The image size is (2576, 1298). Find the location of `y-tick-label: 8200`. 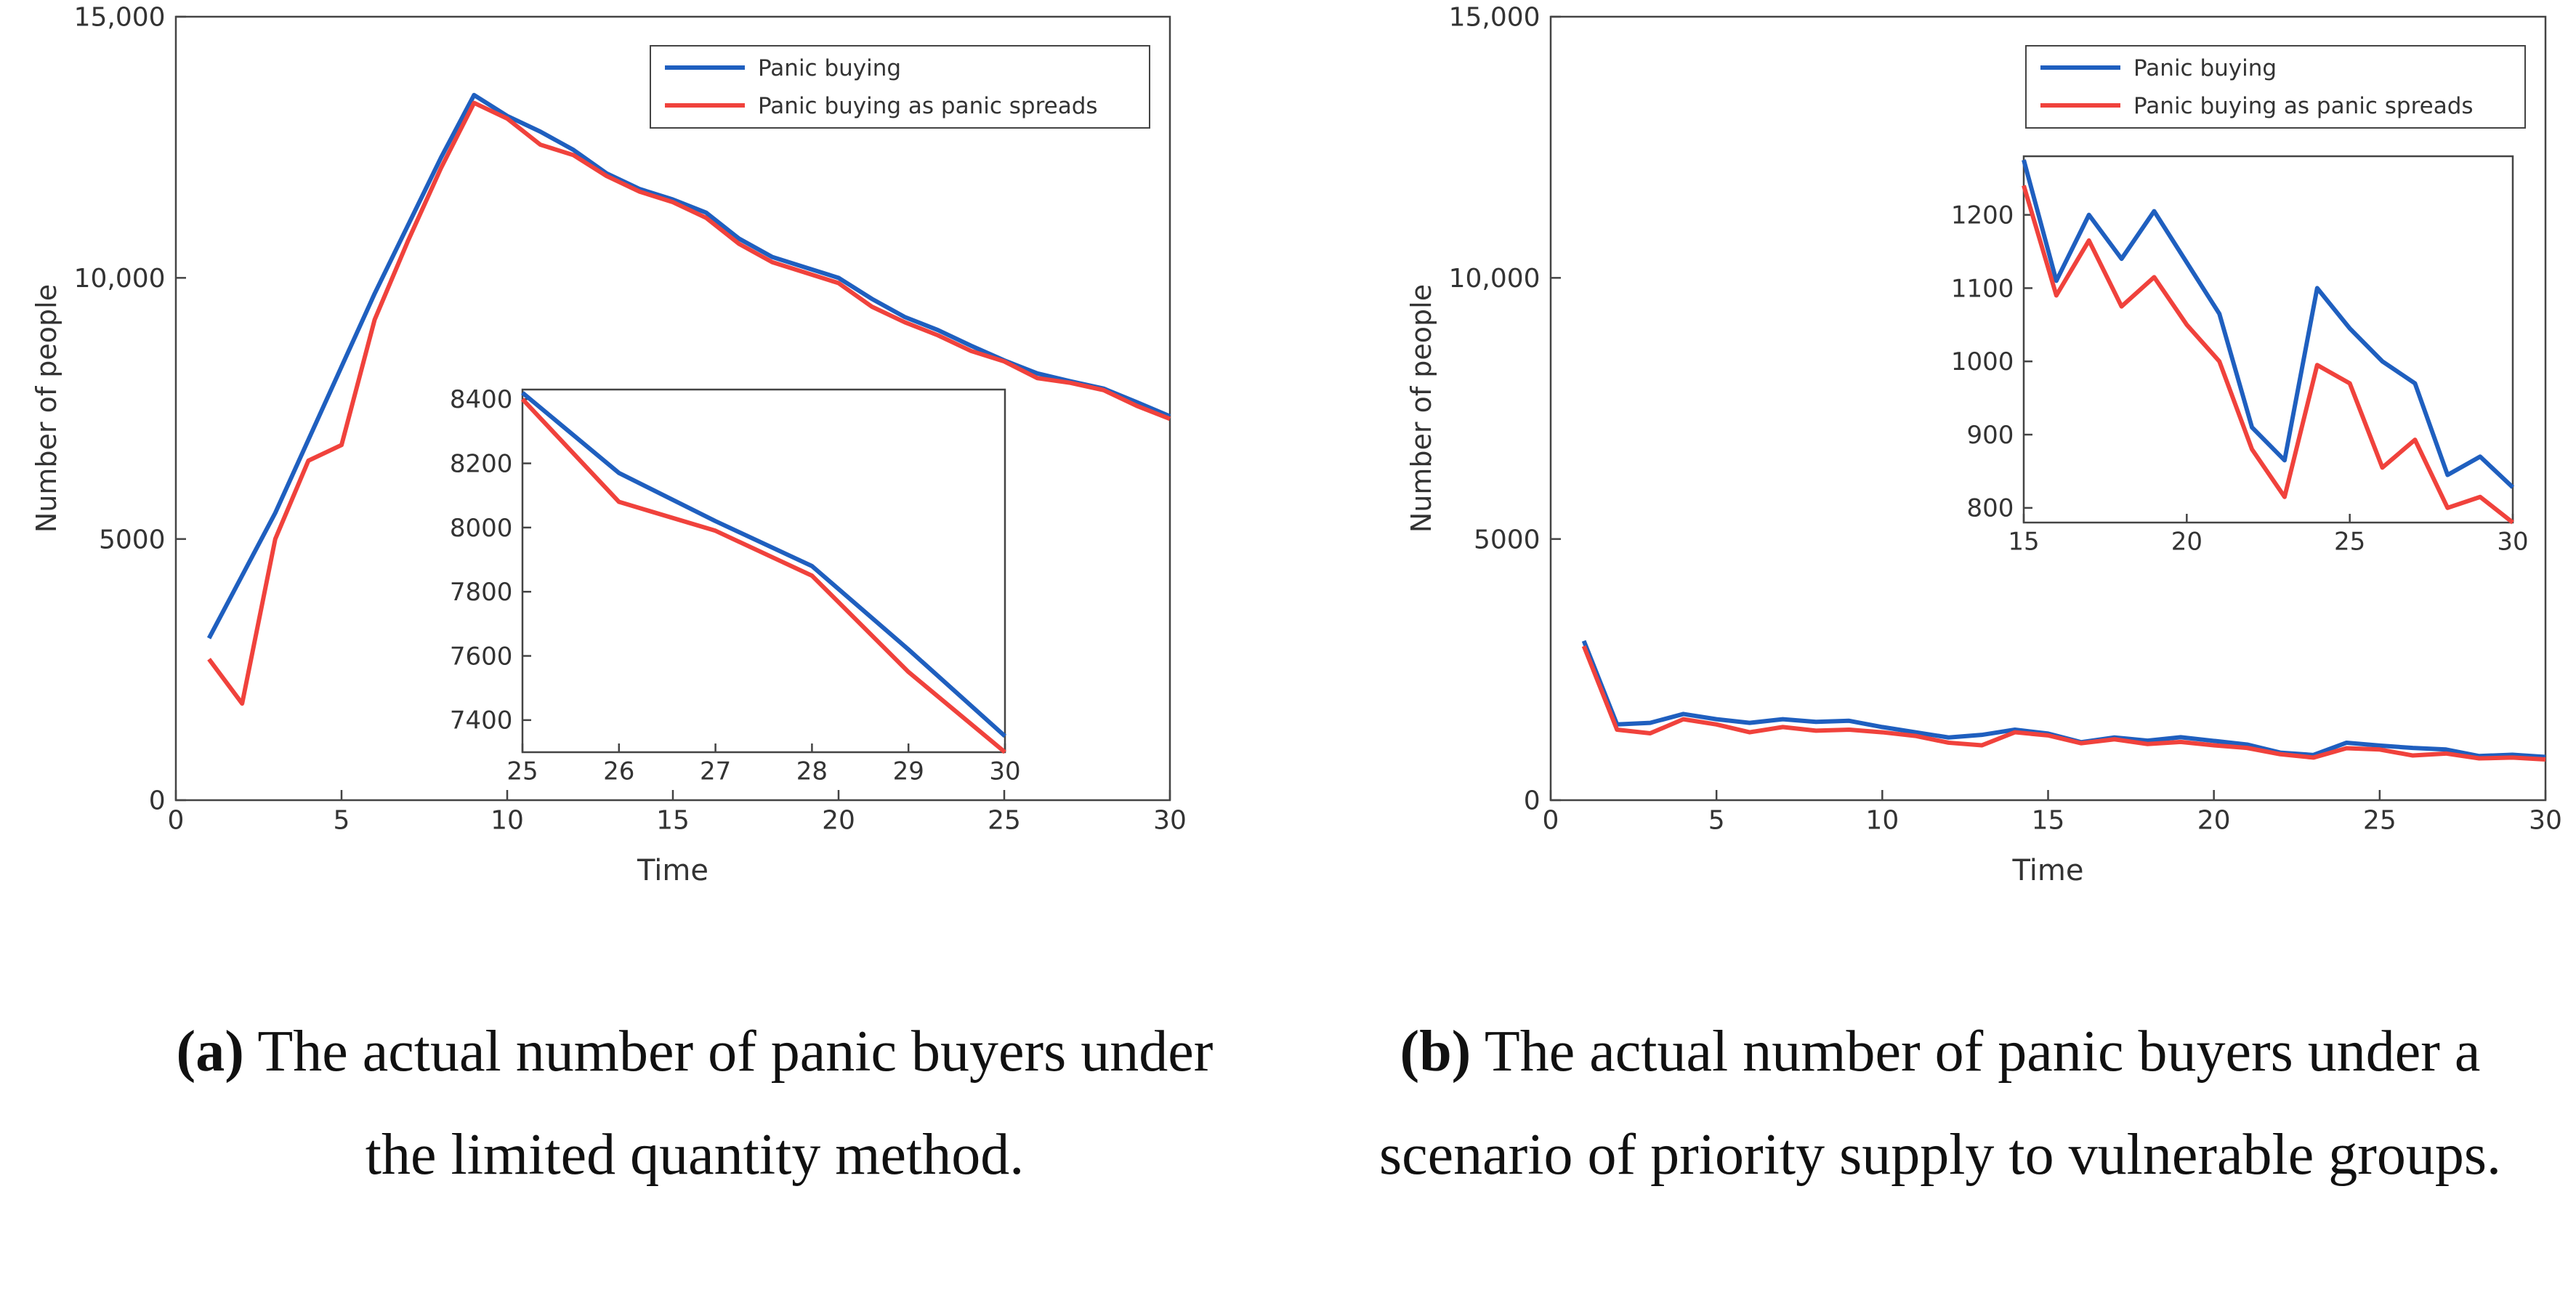

y-tick-label: 8200 is located at coordinates (482, 463).